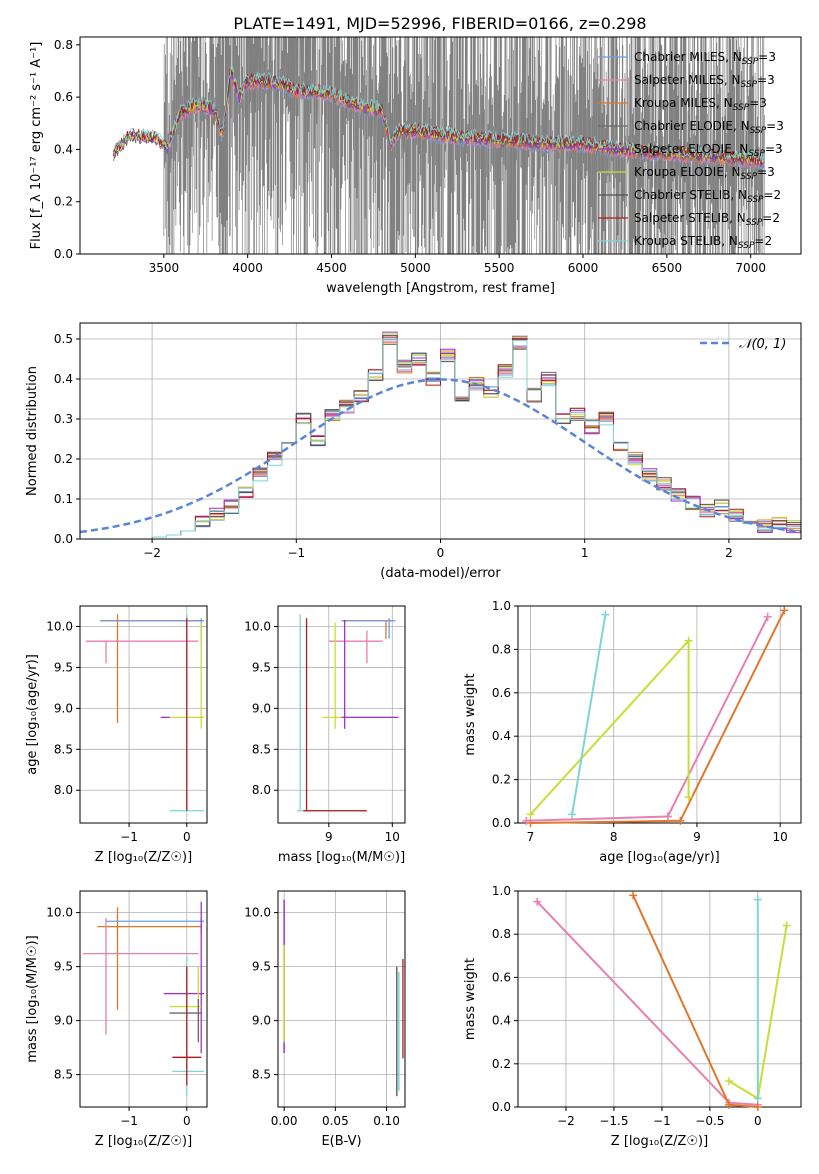 Image resolution: width=819 pixels, height=1174 pixels. What do you see at coordinates (566, 1121) in the screenshot?
I see `x-tick-label: −2` at bounding box center [566, 1121].